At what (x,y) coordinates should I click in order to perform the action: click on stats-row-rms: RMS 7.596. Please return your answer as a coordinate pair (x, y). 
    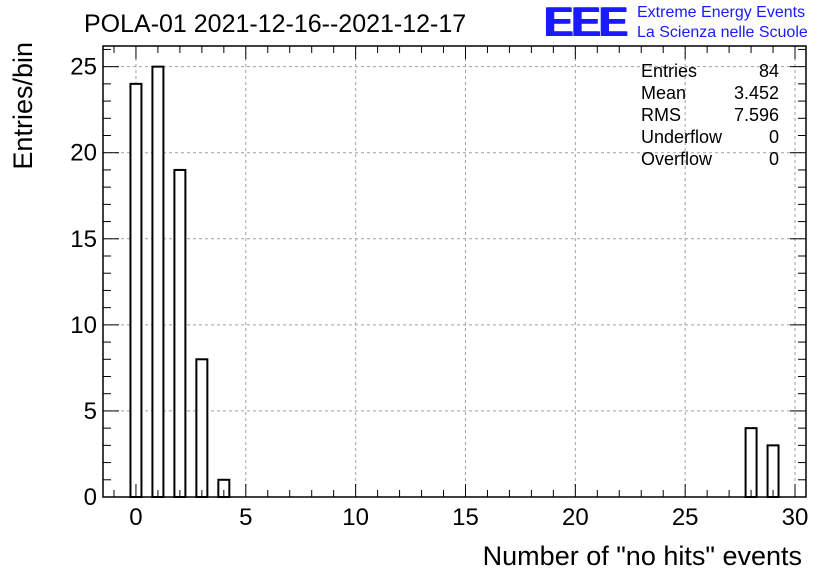
    Looking at the image, I should click on (710, 115).